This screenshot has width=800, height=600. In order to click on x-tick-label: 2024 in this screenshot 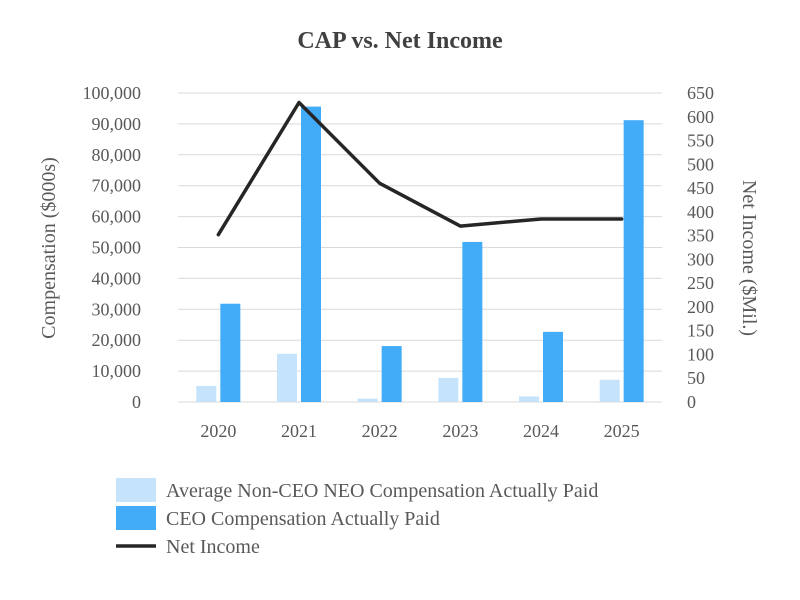, I will do `click(541, 431)`.